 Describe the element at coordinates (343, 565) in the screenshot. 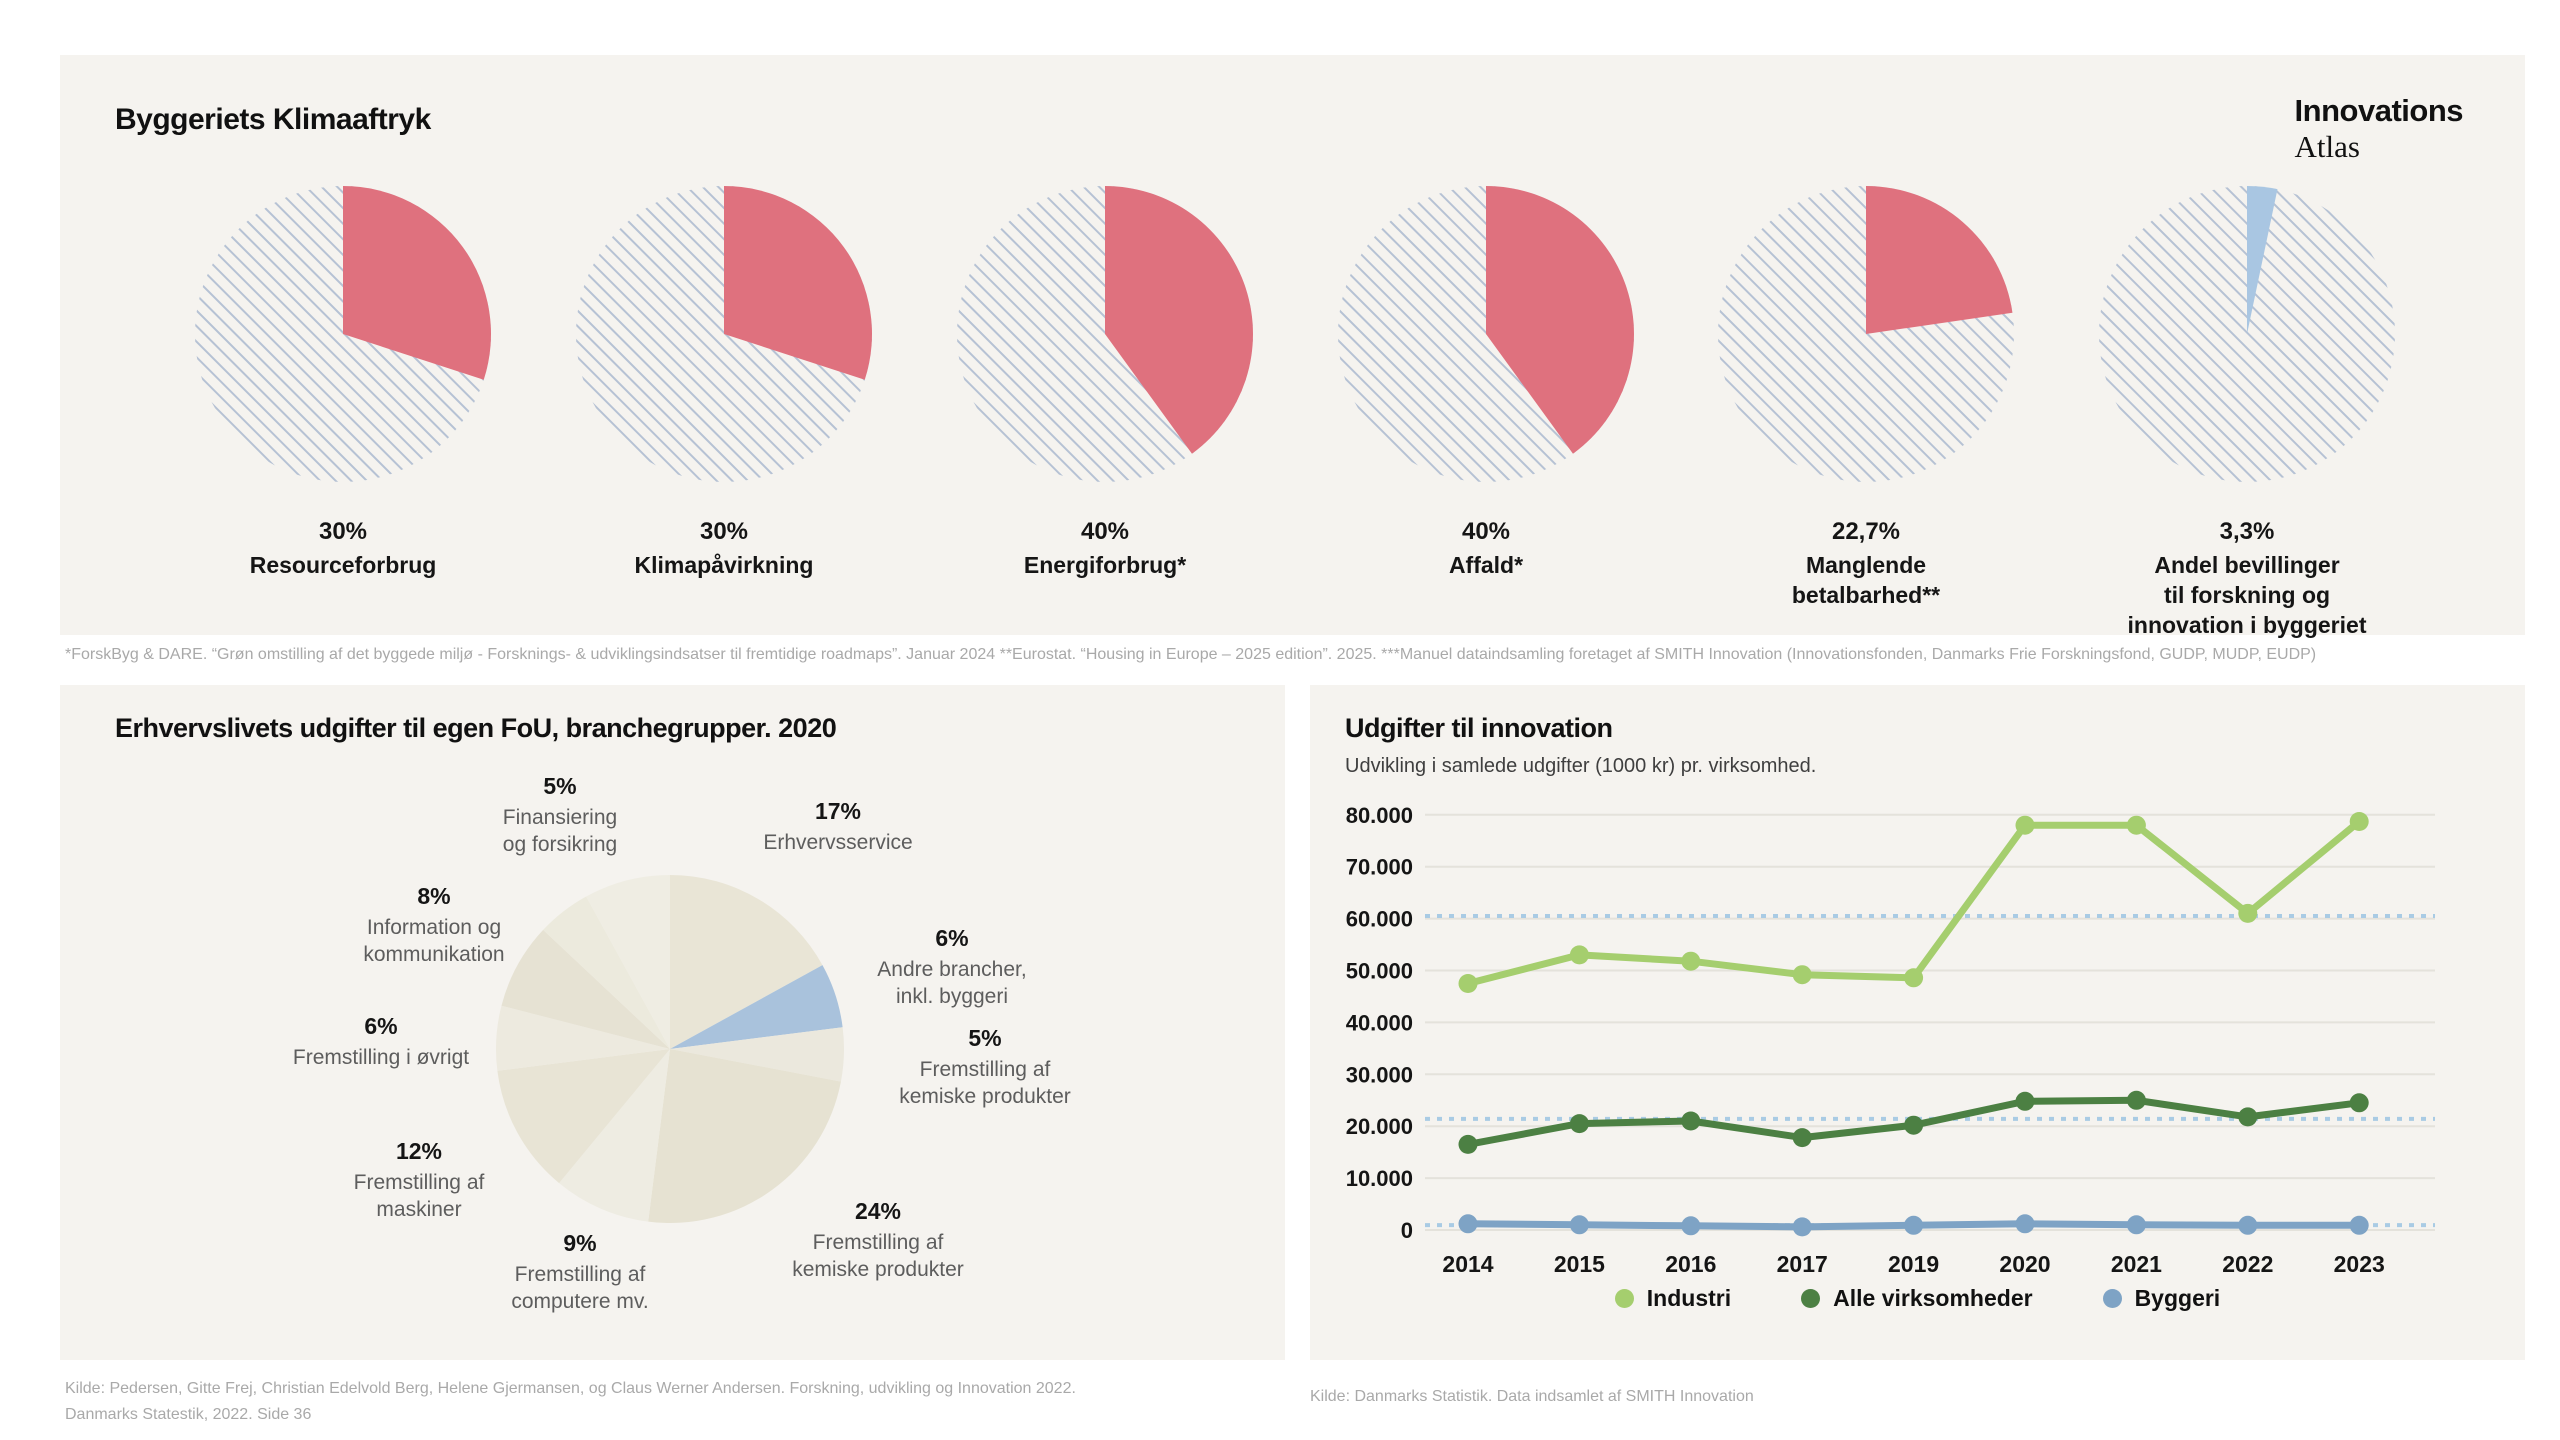

I see `pie-name-label: Resourceforbrug` at that location.